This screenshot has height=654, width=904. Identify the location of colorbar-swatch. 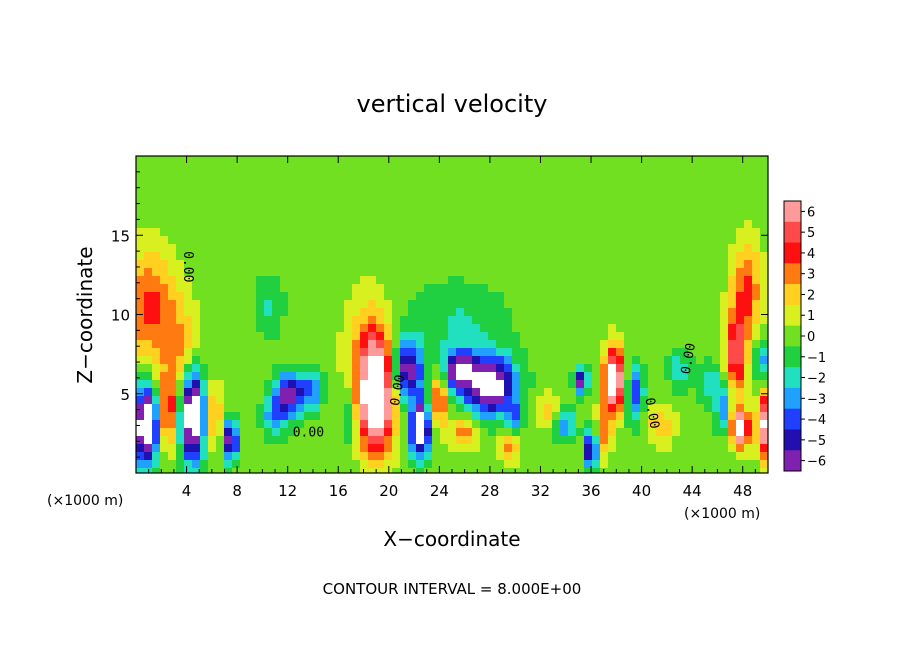
(792, 398).